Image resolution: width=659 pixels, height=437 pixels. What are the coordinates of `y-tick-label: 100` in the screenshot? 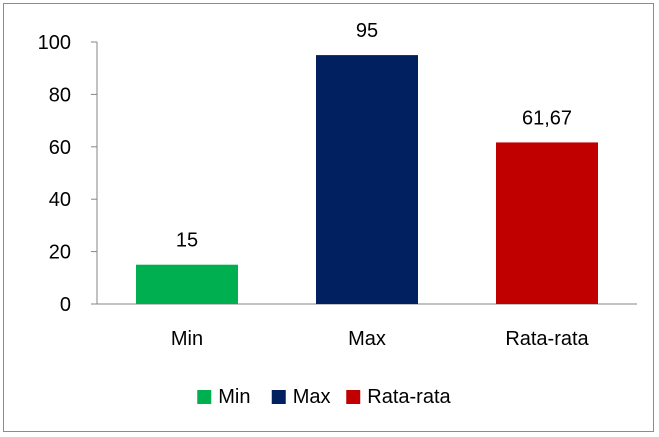 It's located at (54, 43).